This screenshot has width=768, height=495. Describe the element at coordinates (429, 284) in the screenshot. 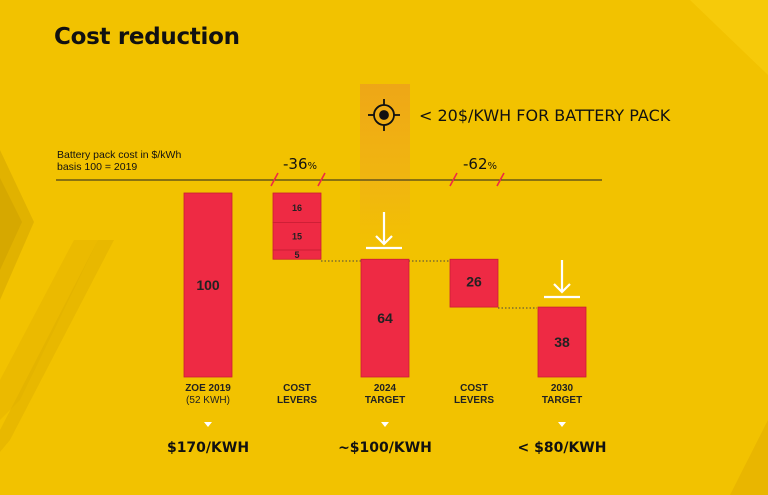

I see `connector-lines` at that location.